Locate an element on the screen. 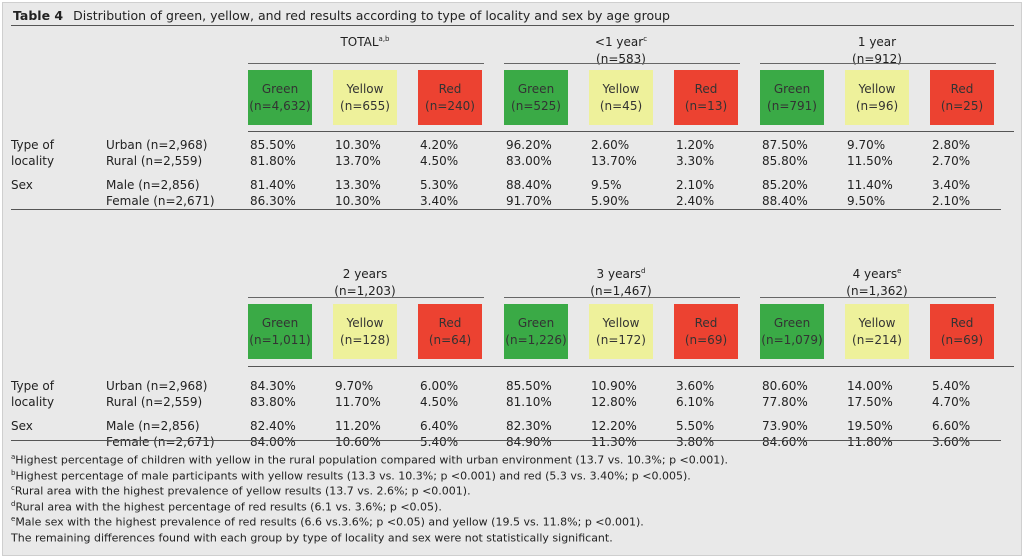  yellow-result-box: Yellow (n=172) is located at coordinates (621, 331).